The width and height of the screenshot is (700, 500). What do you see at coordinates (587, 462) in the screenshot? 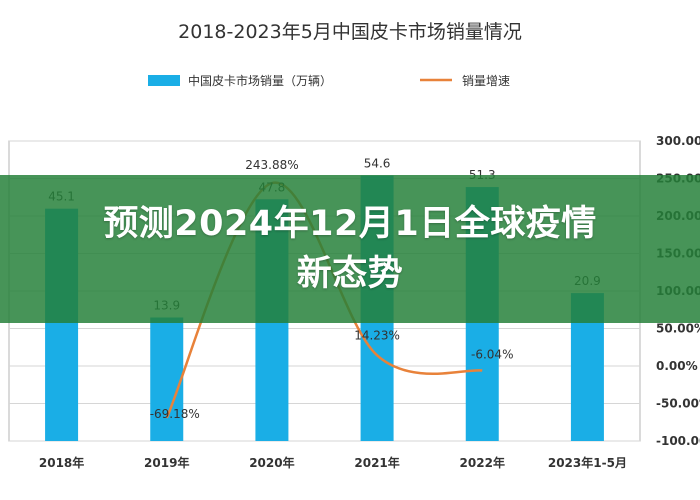
I see `x-tick-label: 2023年1-5月` at bounding box center [587, 462].